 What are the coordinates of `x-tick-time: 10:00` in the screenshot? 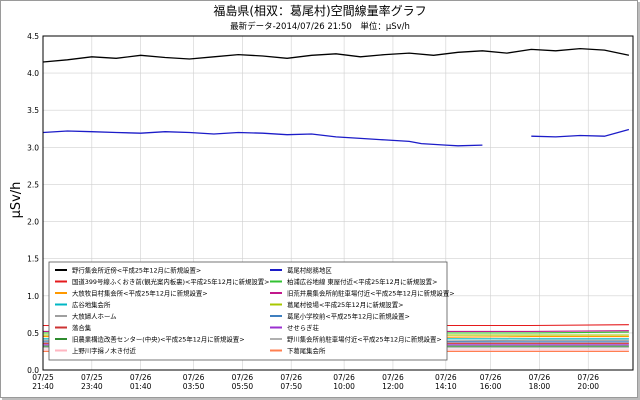 It's located at (344, 386).